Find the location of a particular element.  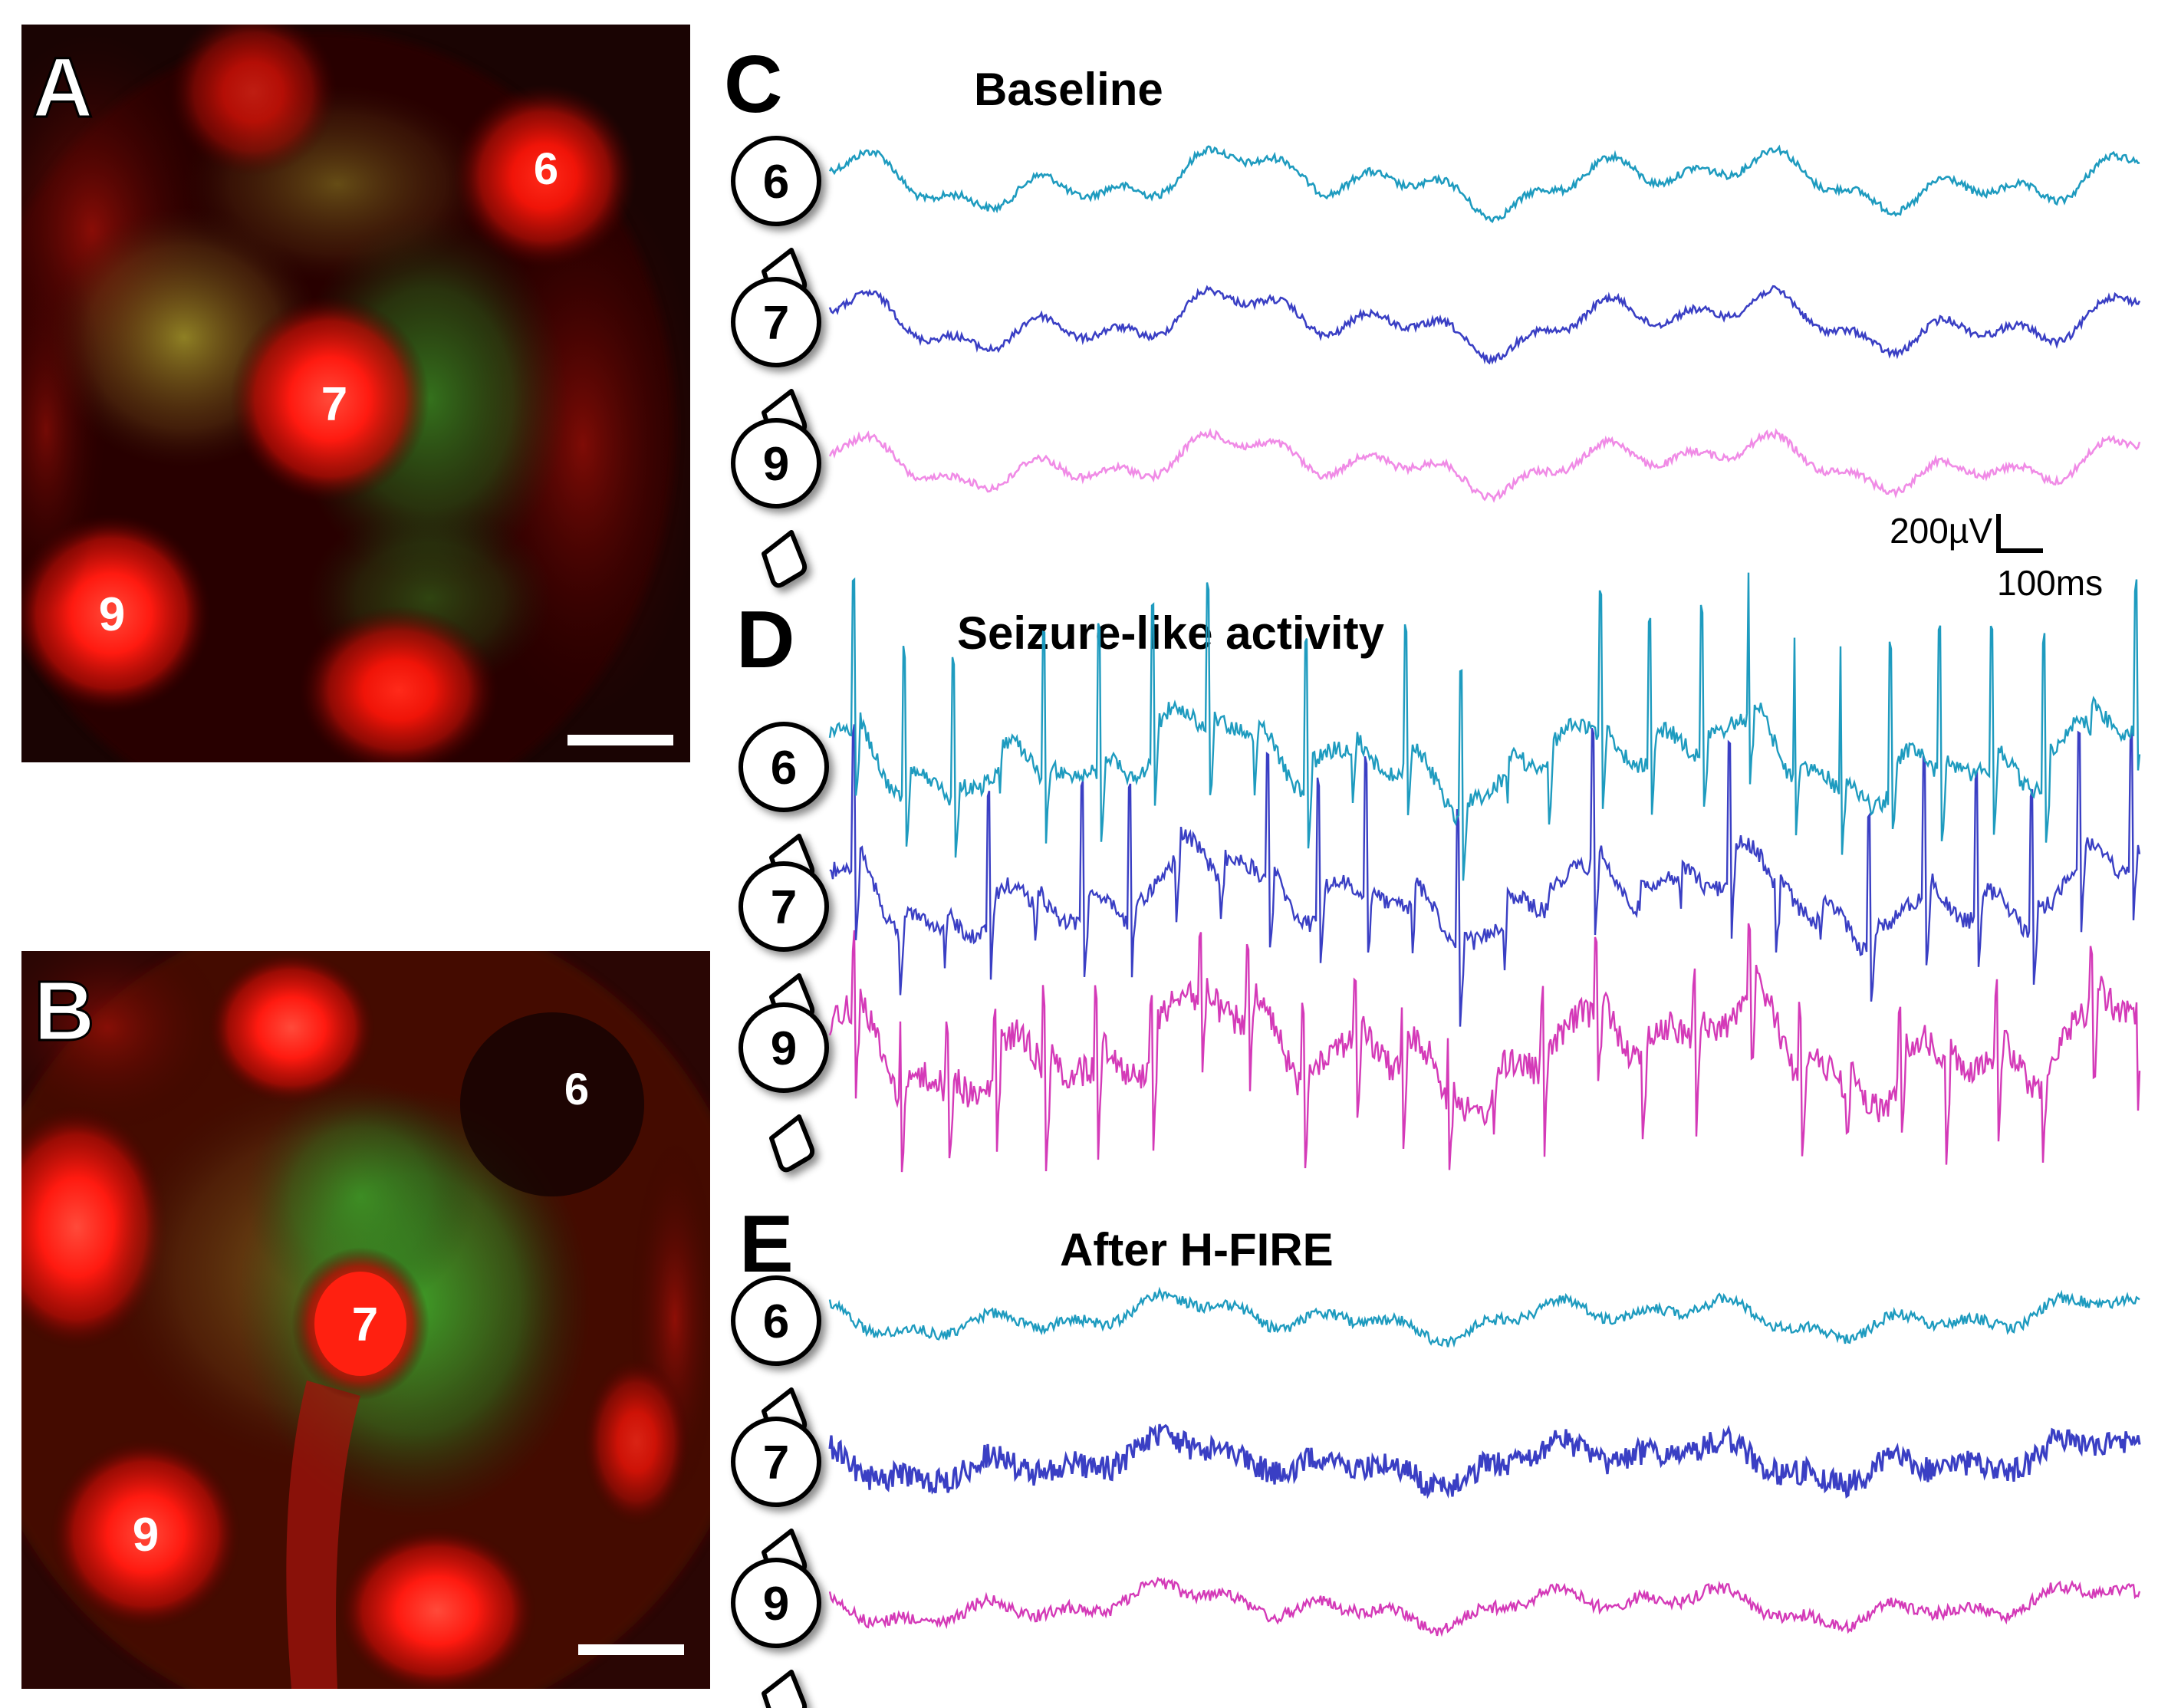

neuron-label-a-6: 6 is located at coordinates (546, 169).